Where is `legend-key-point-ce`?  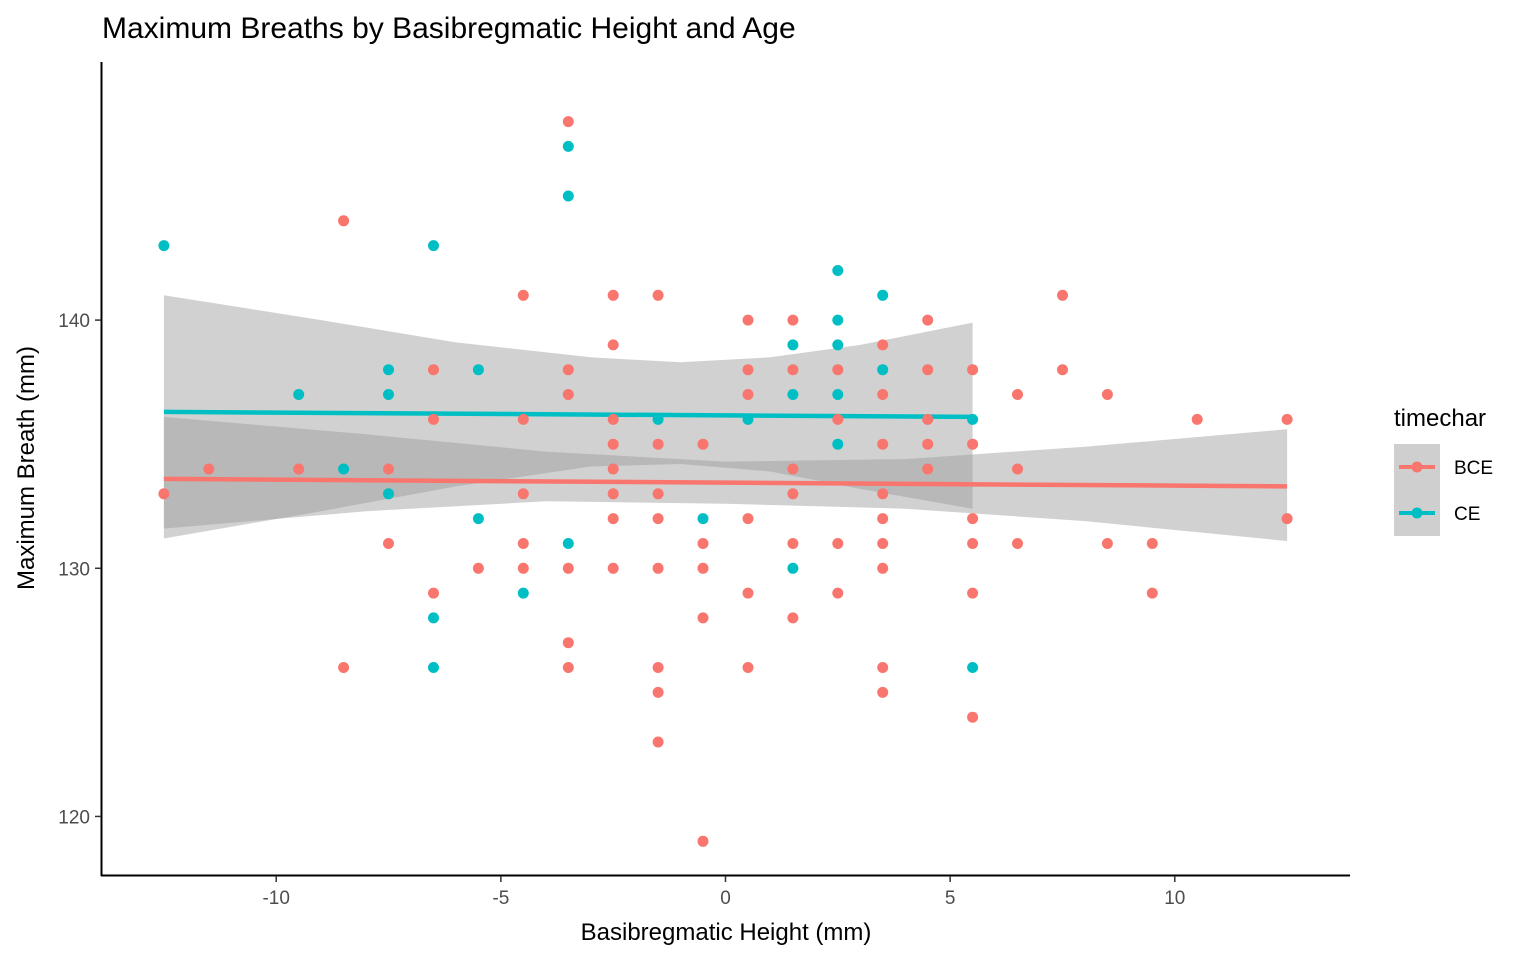
legend-key-point-ce is located at coordinates (1417, 513).